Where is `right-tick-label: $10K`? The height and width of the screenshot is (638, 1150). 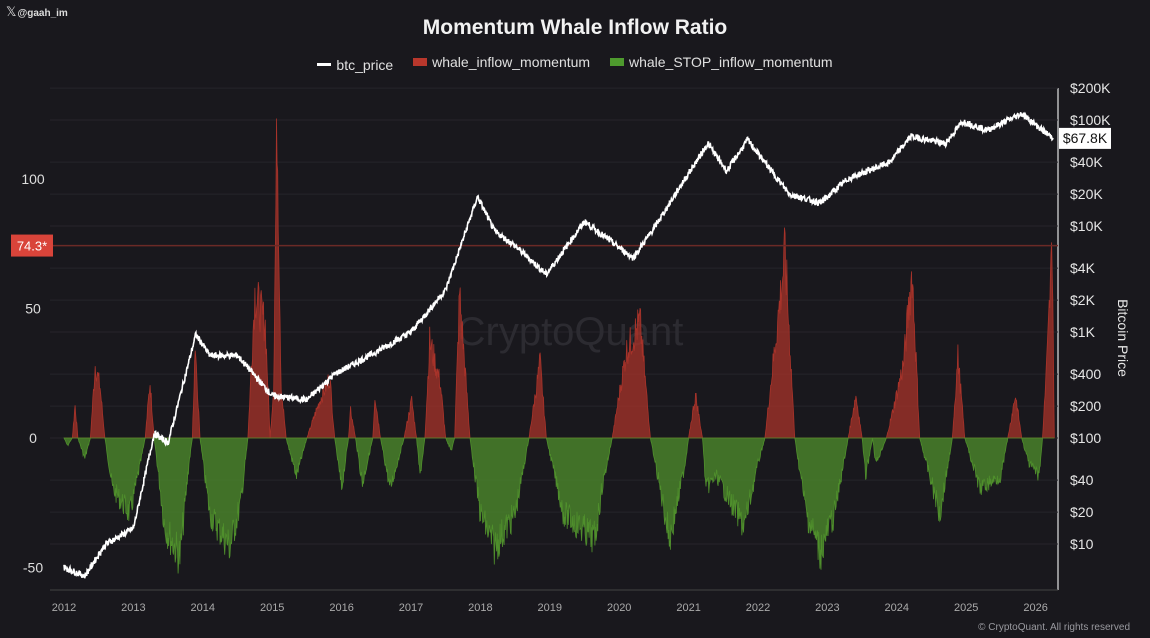
right-tick-label: $10K is located at coordinates (1086, 226).